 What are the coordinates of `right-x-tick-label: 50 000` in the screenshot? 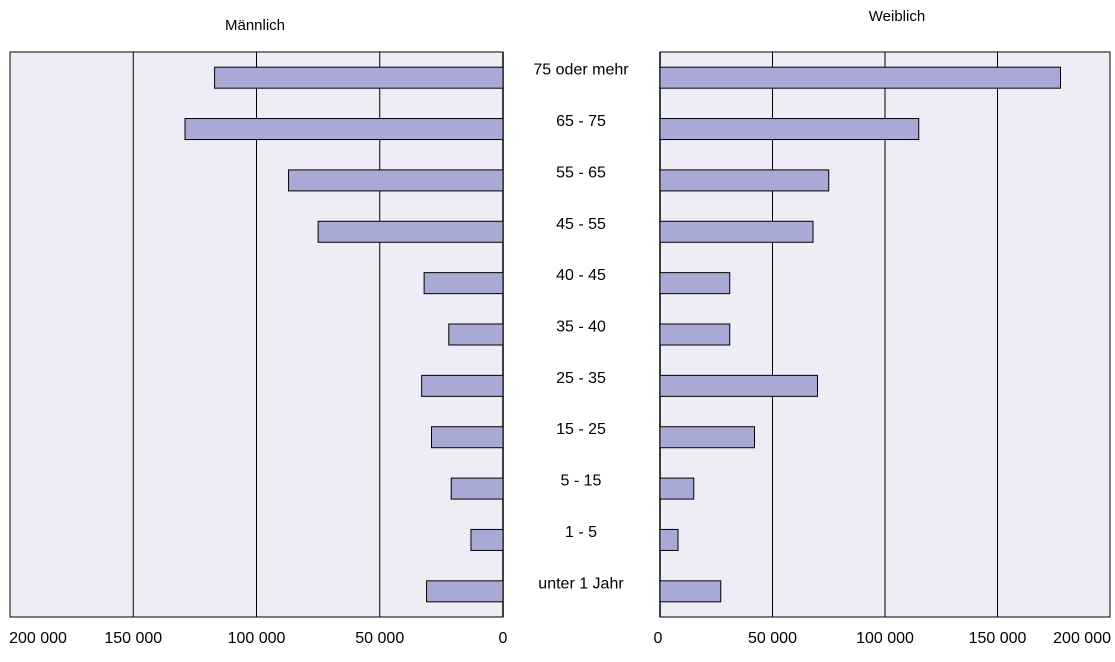 It's located at (772, 638).